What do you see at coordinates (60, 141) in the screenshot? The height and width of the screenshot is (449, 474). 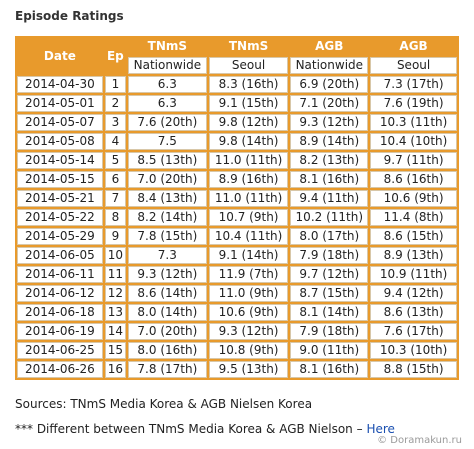 I see `data-cell: 2014-05-08` at bounding box center [60, 141].